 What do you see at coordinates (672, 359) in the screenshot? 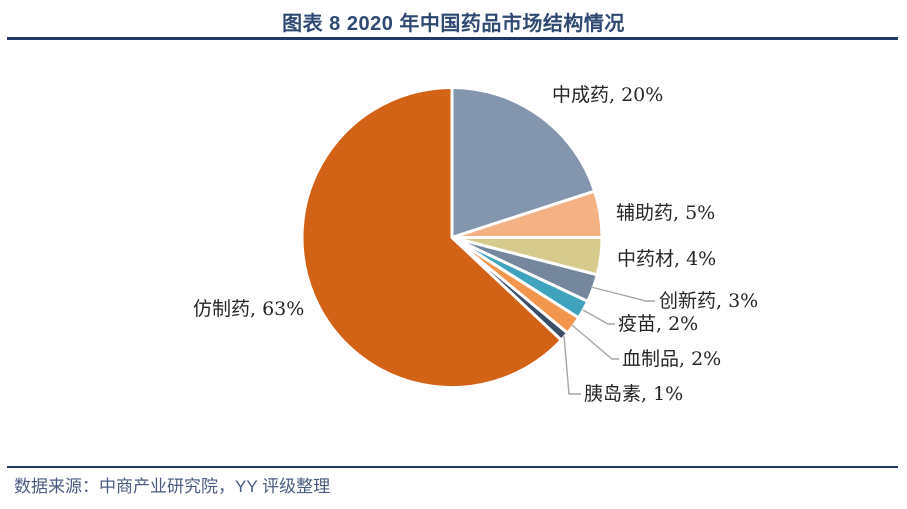
I see `pie-label-blood-products: 血制品, 2%` at bounding box center [672, 359].